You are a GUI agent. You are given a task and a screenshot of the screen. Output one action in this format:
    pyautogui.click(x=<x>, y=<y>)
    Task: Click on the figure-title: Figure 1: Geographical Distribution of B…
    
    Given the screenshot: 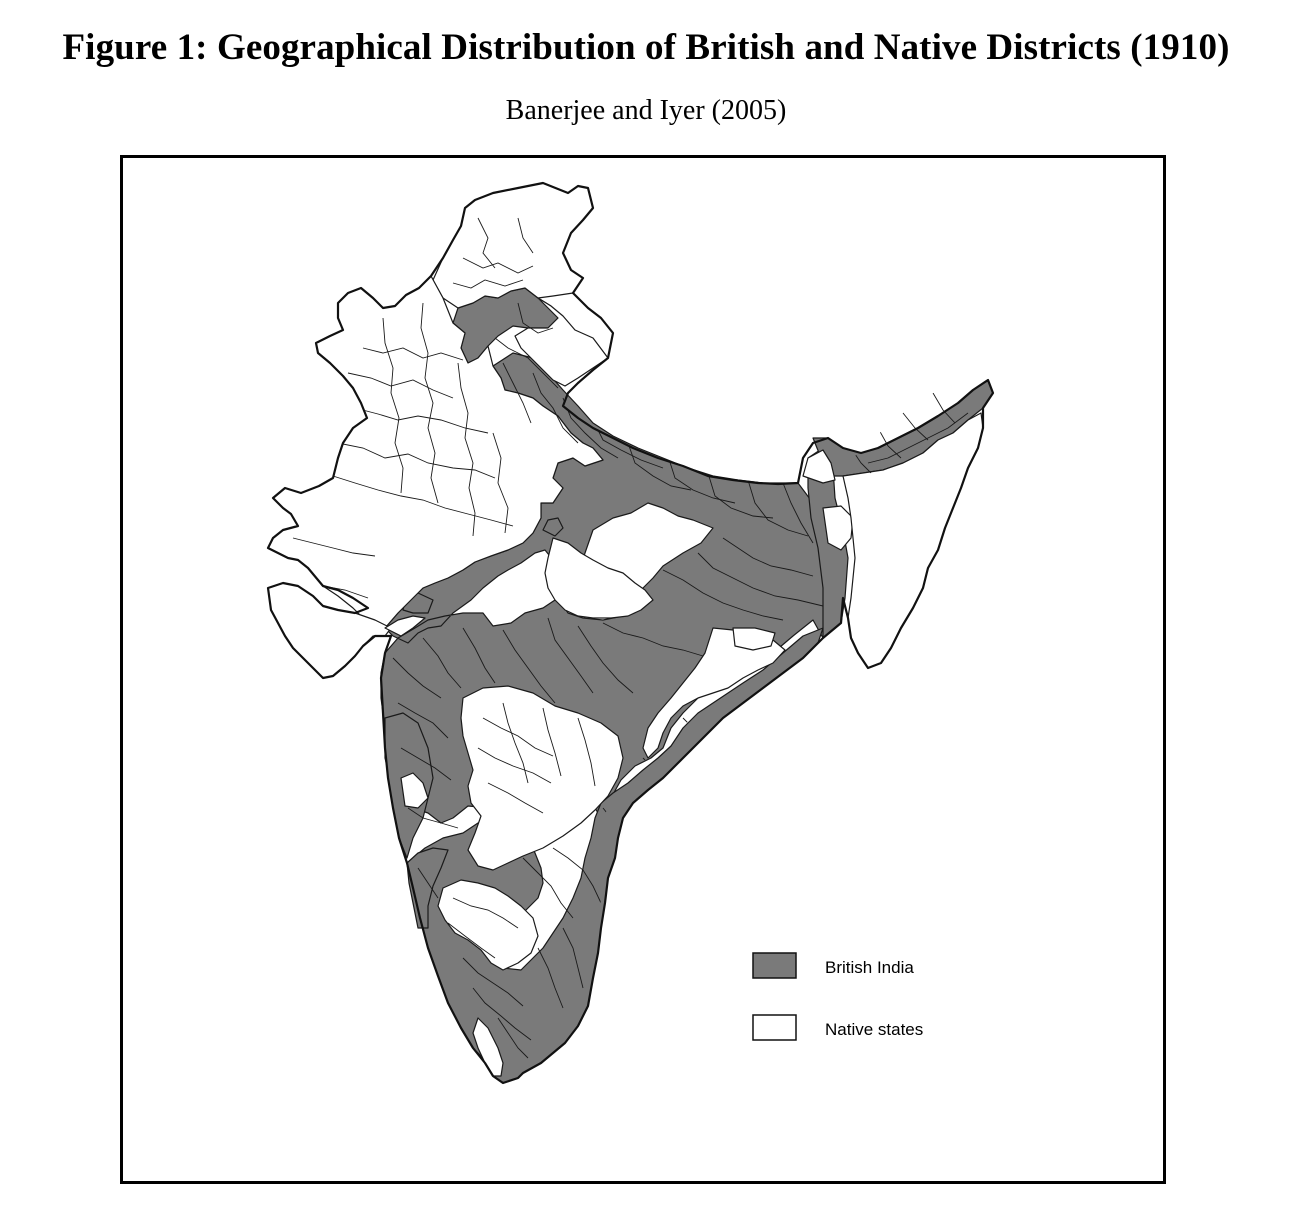 What is the action you would take?
    pyautogui.click(x=646, y=47)
    